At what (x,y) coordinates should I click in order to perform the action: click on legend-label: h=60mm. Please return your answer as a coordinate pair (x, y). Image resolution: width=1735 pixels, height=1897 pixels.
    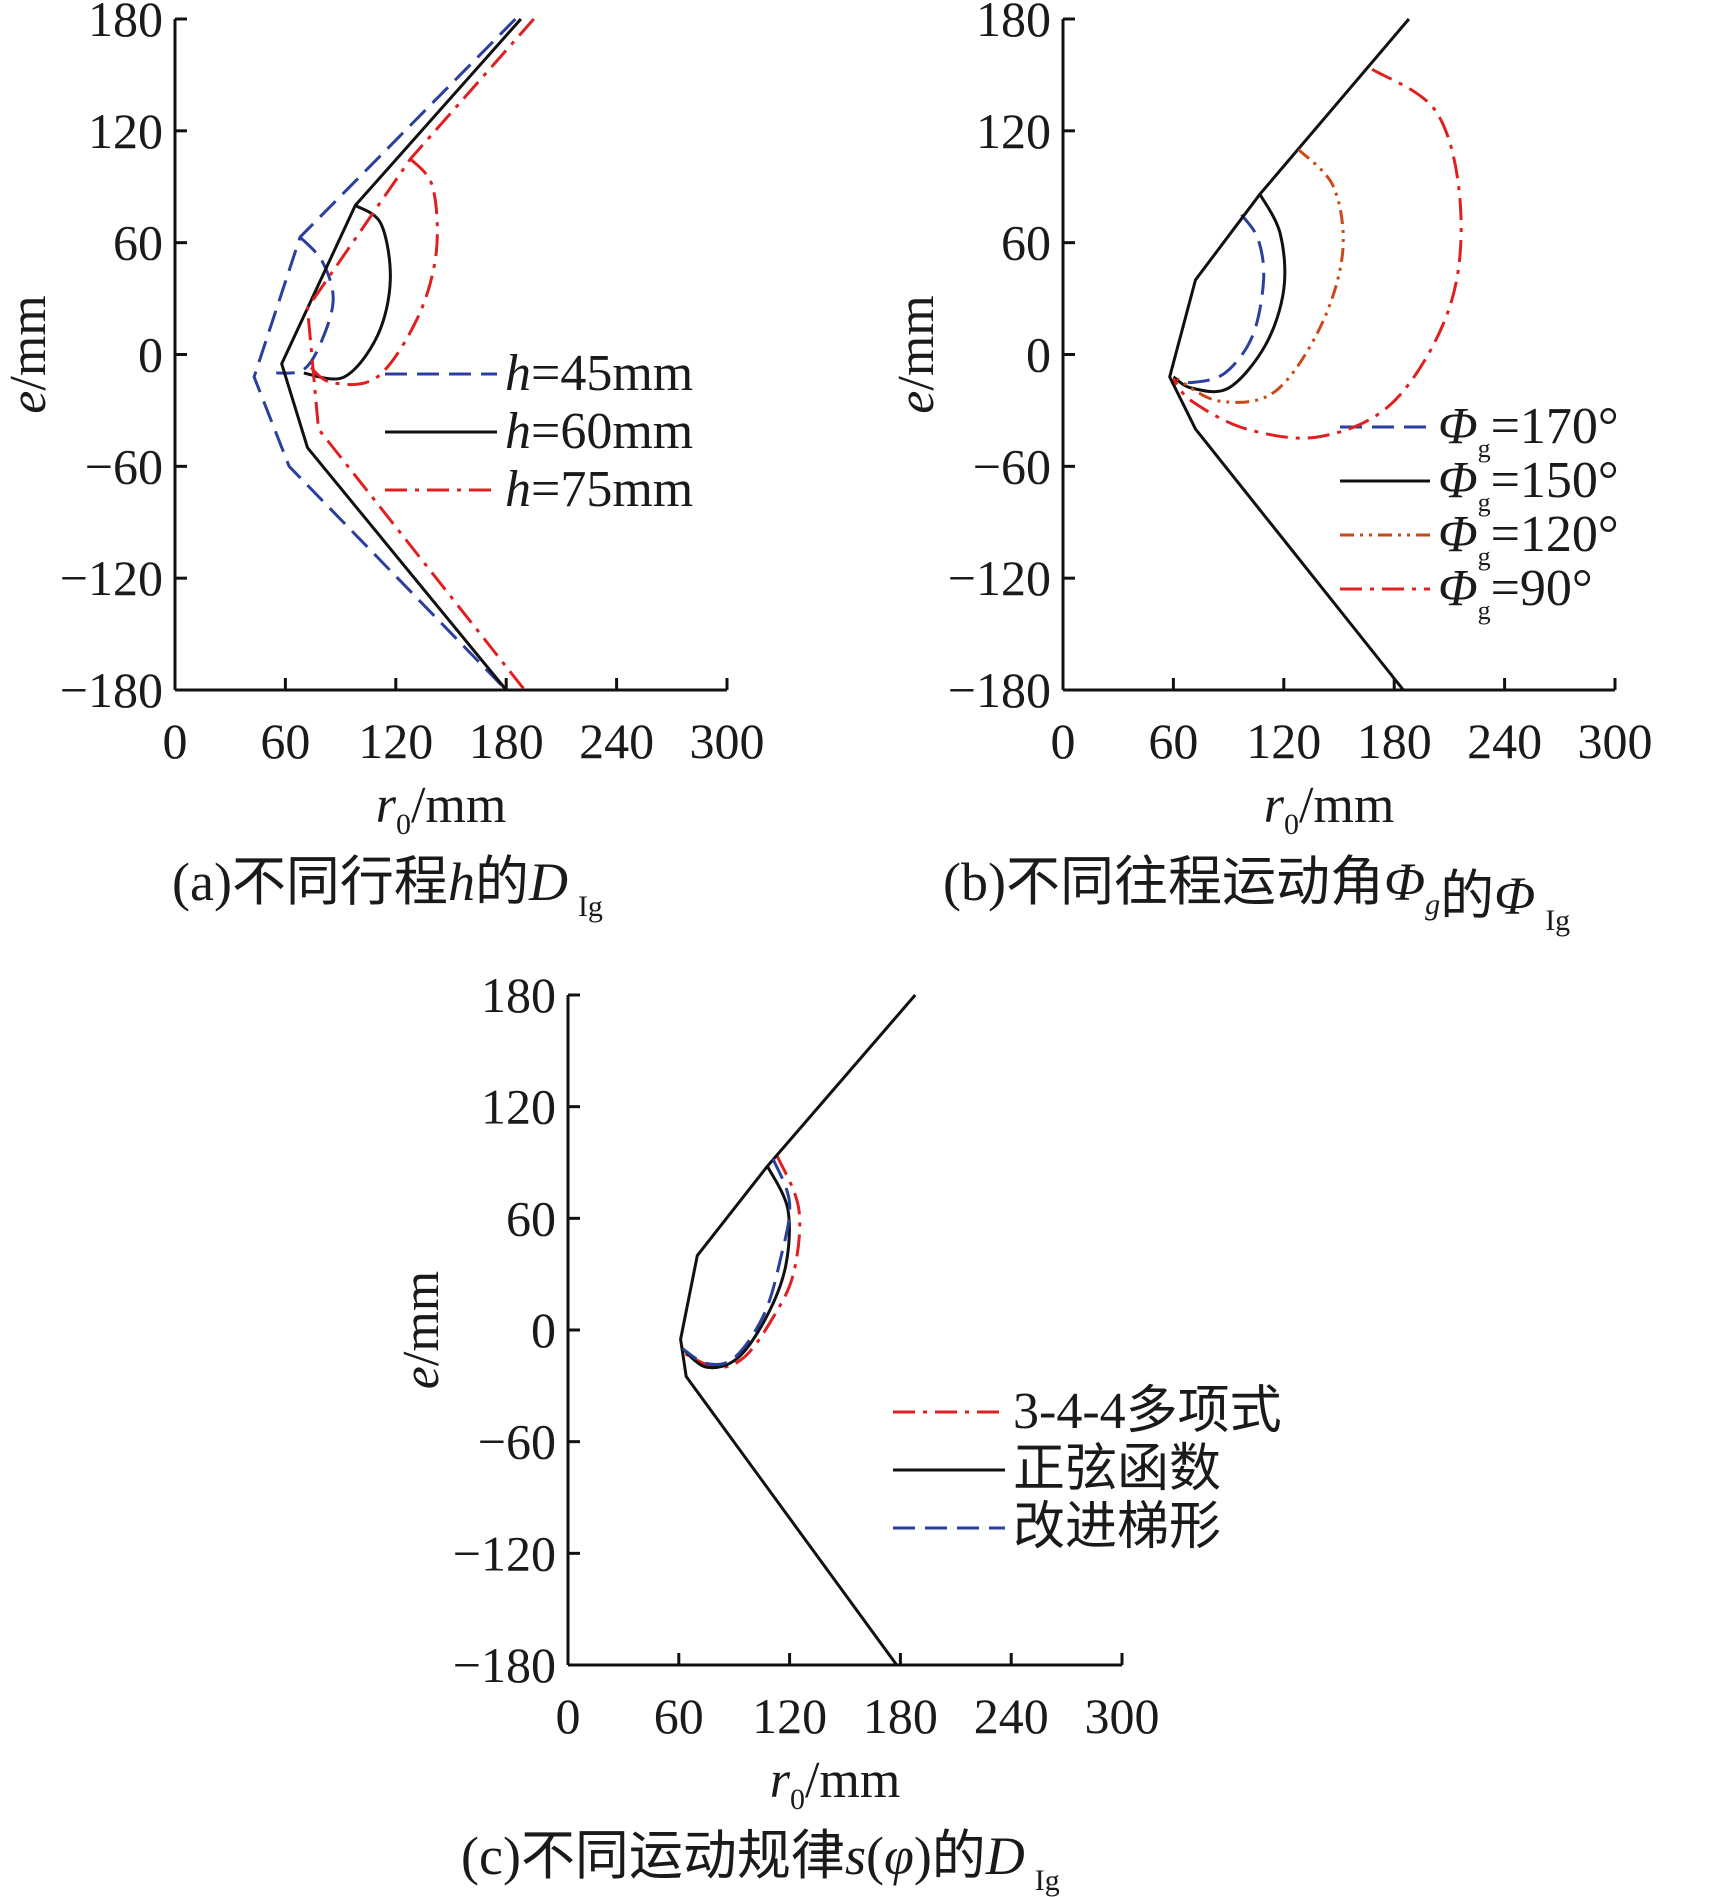
    Looking at the image, I should click on (599, 431).